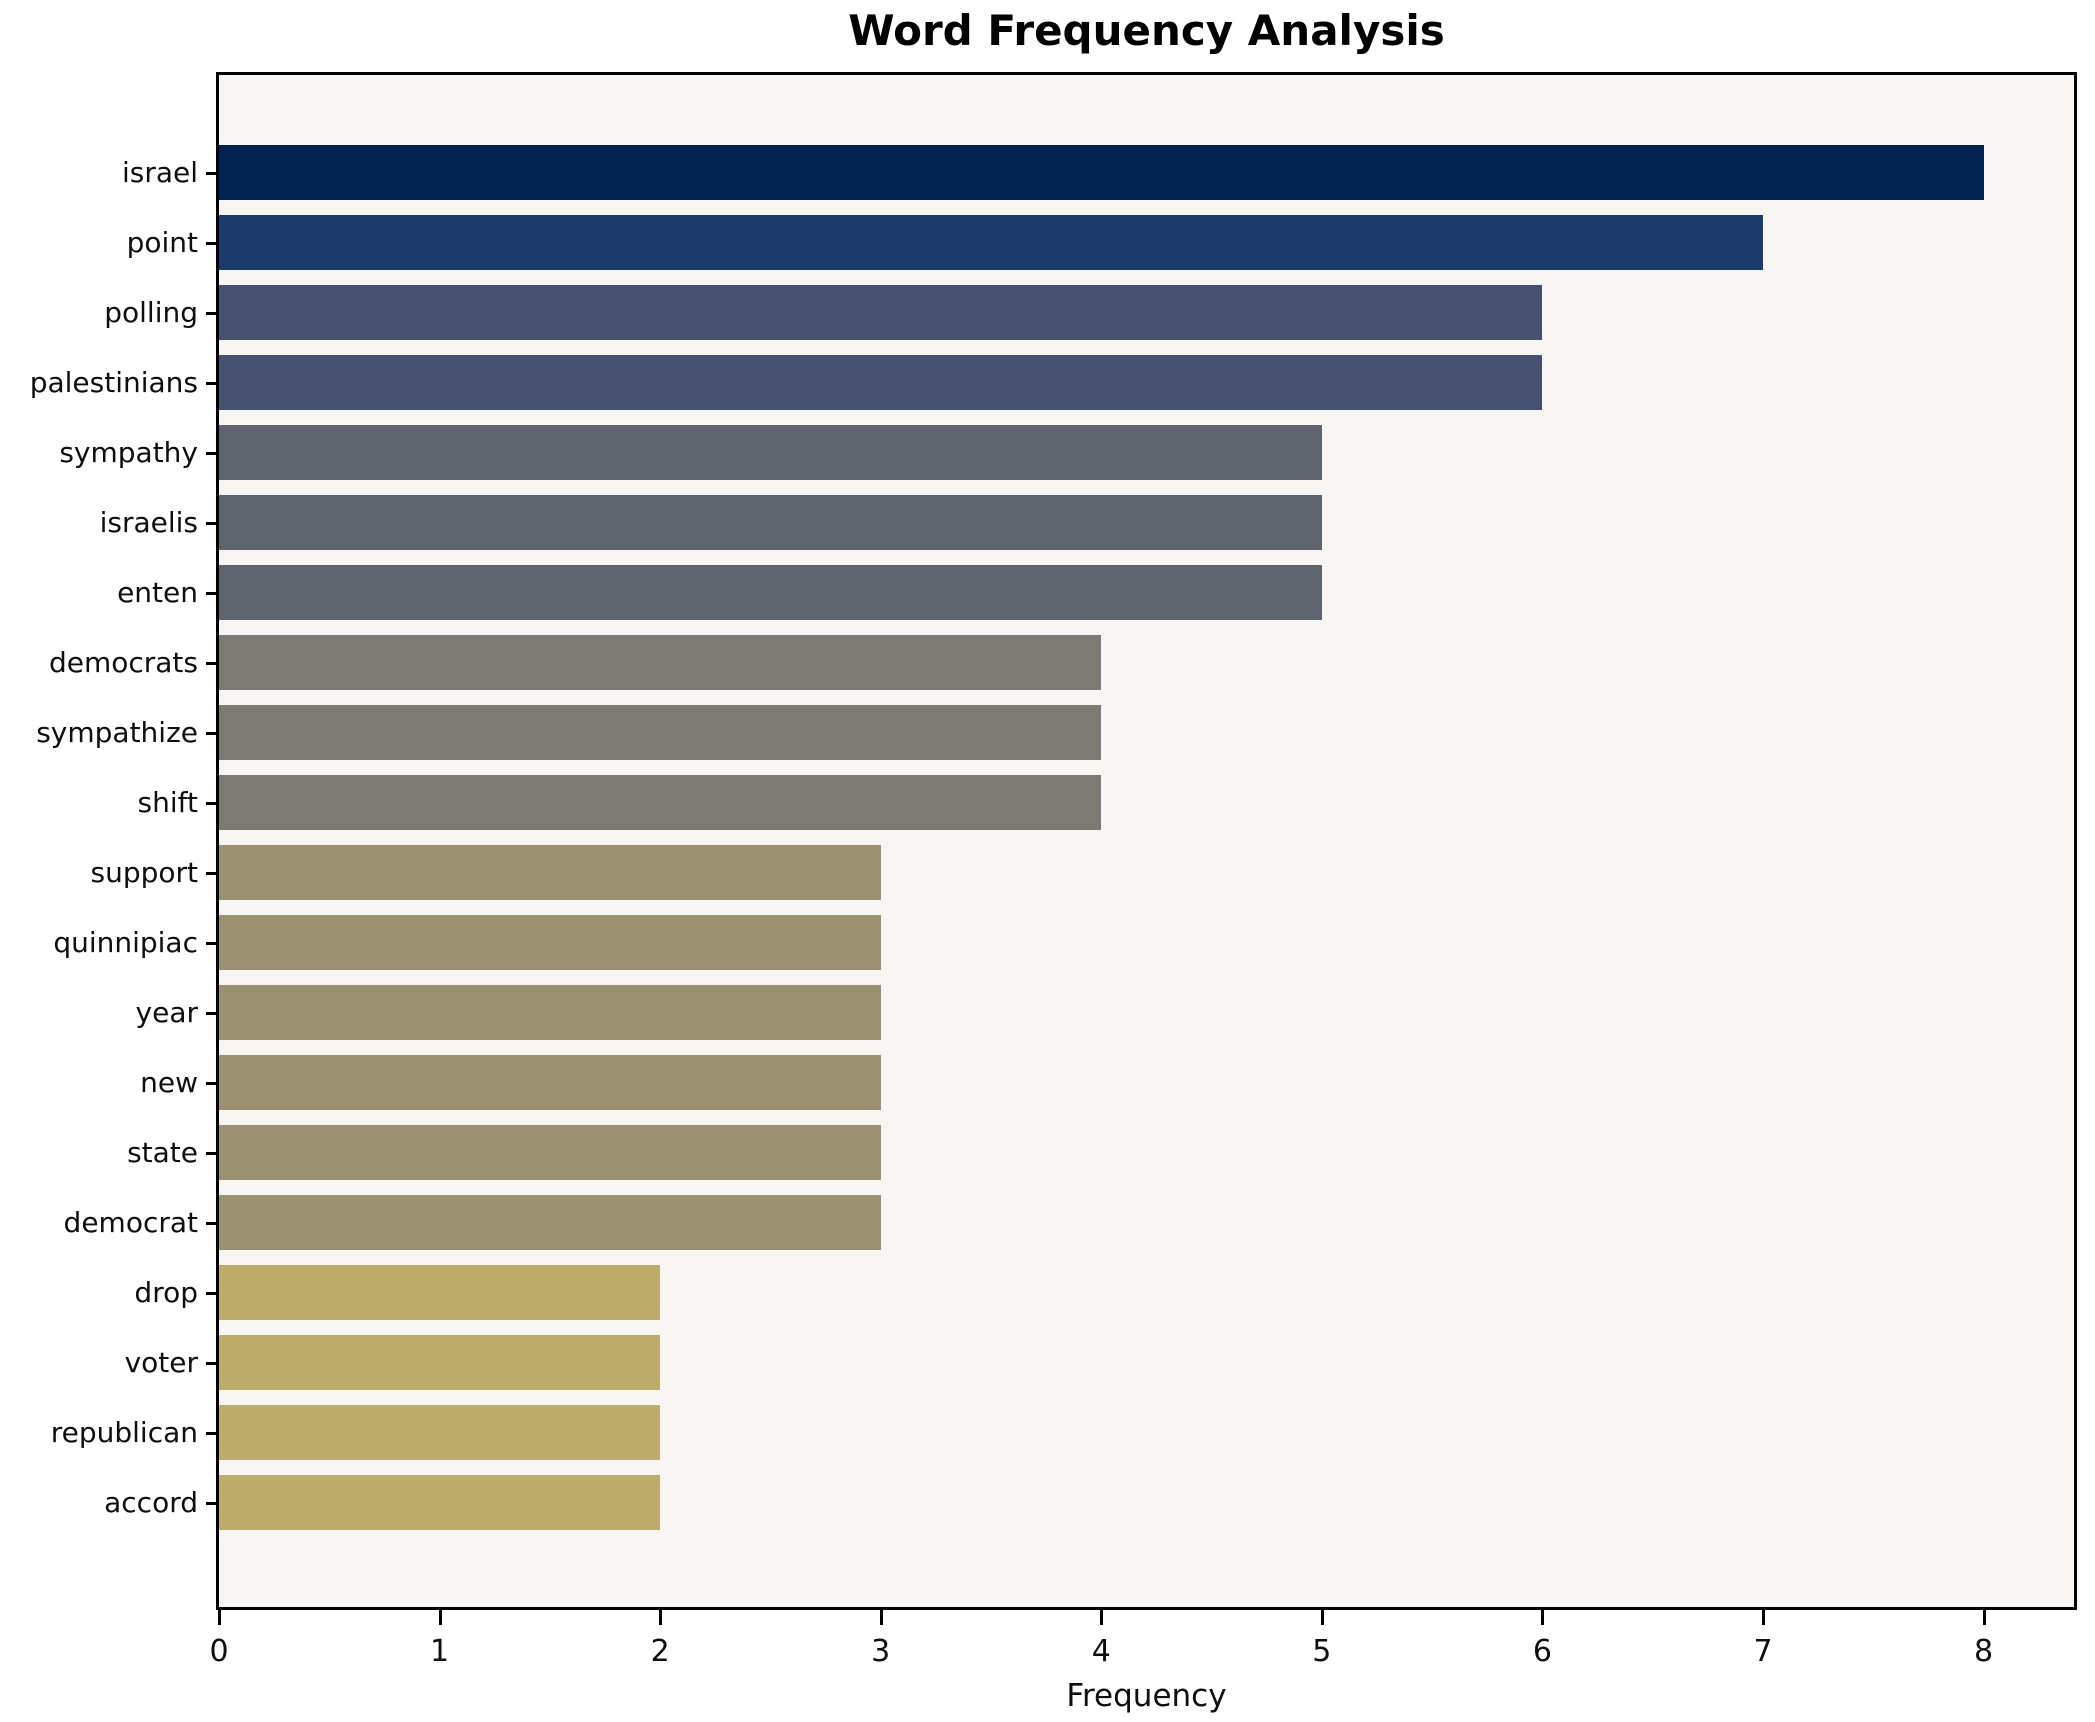  What do you see at coordinates (1322, 1651) in the screenshot?
I see `x-tick-label-5: 5` at bounding box center [1322, 1651].